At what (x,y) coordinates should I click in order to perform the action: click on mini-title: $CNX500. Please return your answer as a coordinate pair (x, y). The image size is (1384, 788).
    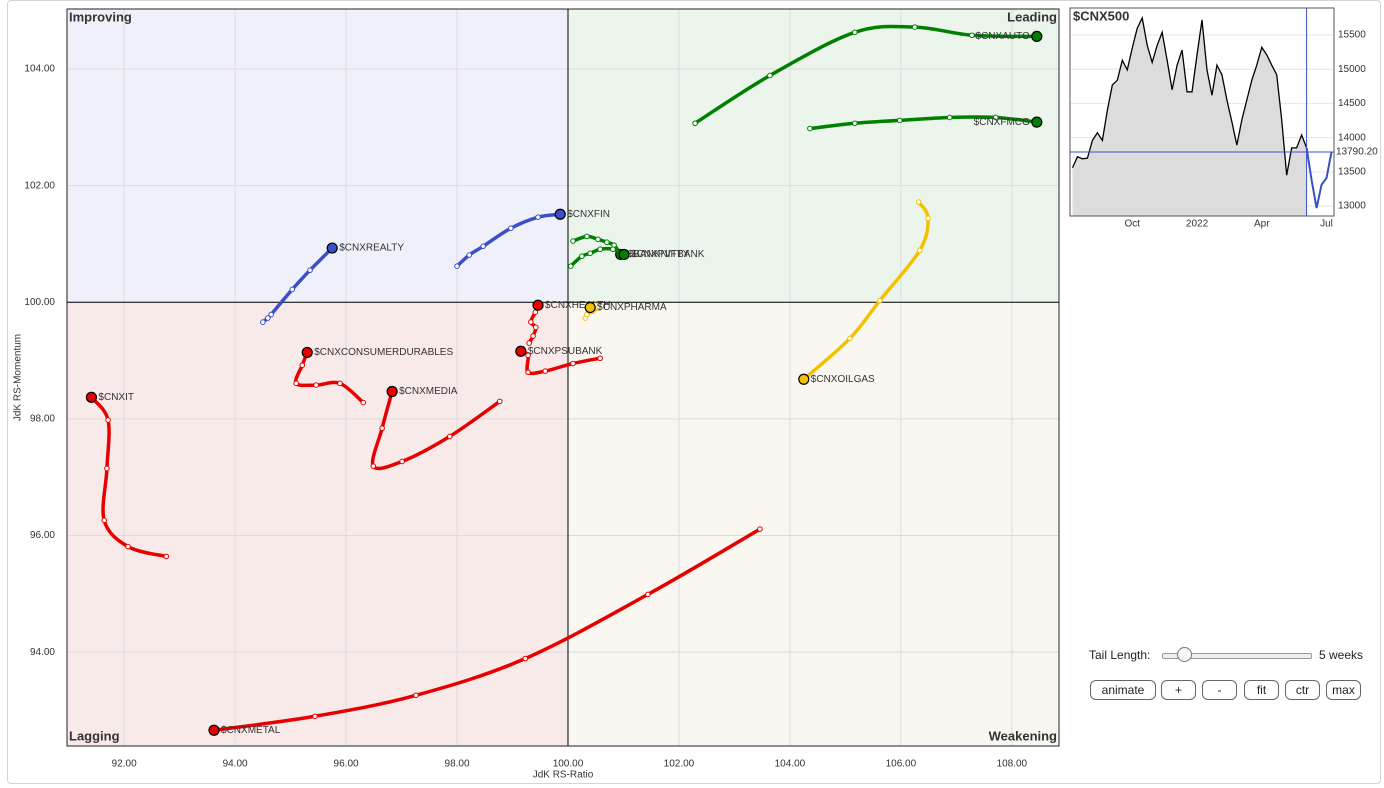
    Looking at the image, I should click on (1101, 15).